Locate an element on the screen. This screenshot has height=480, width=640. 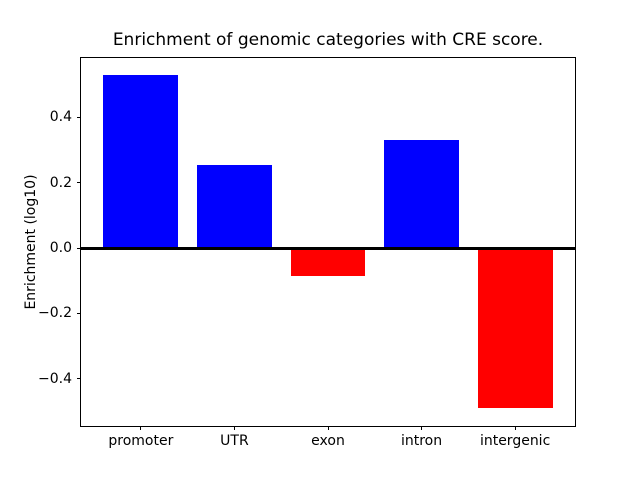
bar-exon is located at coordinates (328, 262).